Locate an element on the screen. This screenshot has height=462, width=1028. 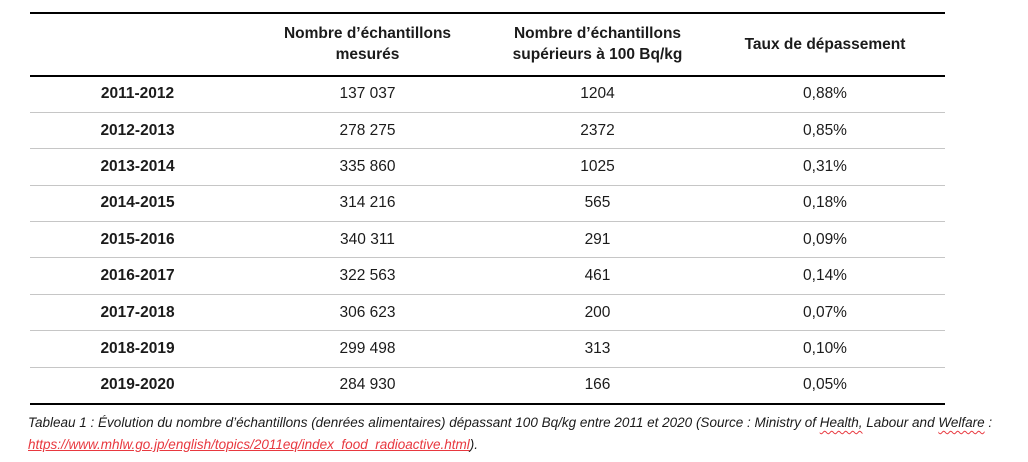
cell-period: 2013-2014 is located at coordinates (137, 166).